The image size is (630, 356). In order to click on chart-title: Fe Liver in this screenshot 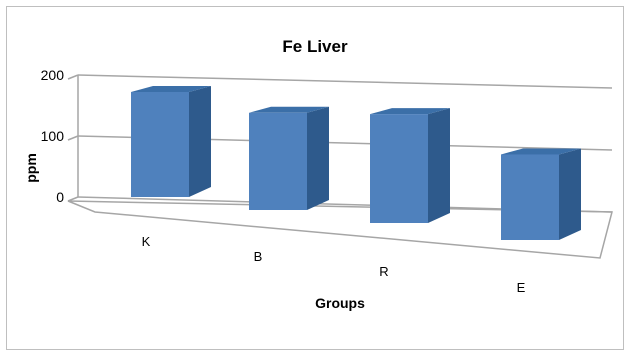, I will do `click(315, 46)`.